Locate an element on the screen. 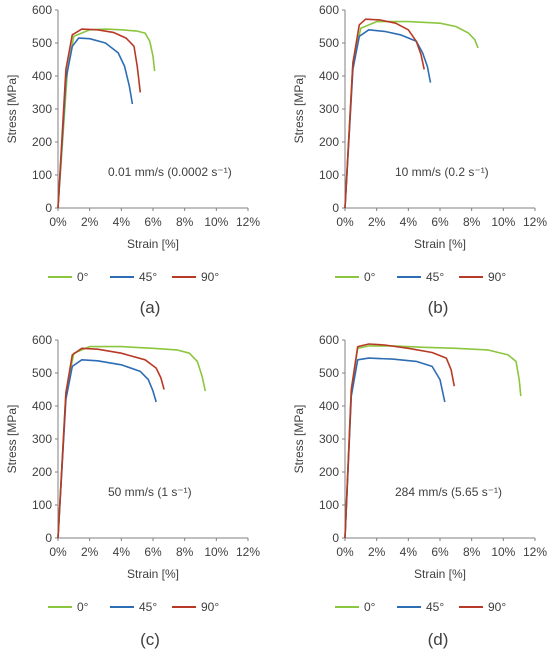 This screenshot has width=550, height=662. rate-annotation: 0.01 mm/s (0.0002 s⁻¹) is located at coordinates (170, 172).